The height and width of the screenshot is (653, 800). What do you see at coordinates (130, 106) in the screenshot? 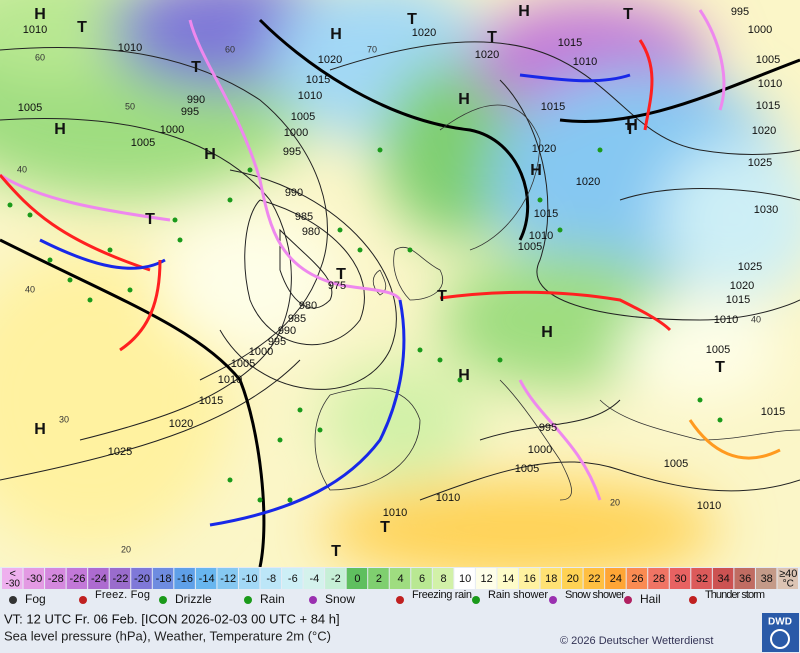
I see `temperature-contour-label: 50` at bounding box center [130, 106].